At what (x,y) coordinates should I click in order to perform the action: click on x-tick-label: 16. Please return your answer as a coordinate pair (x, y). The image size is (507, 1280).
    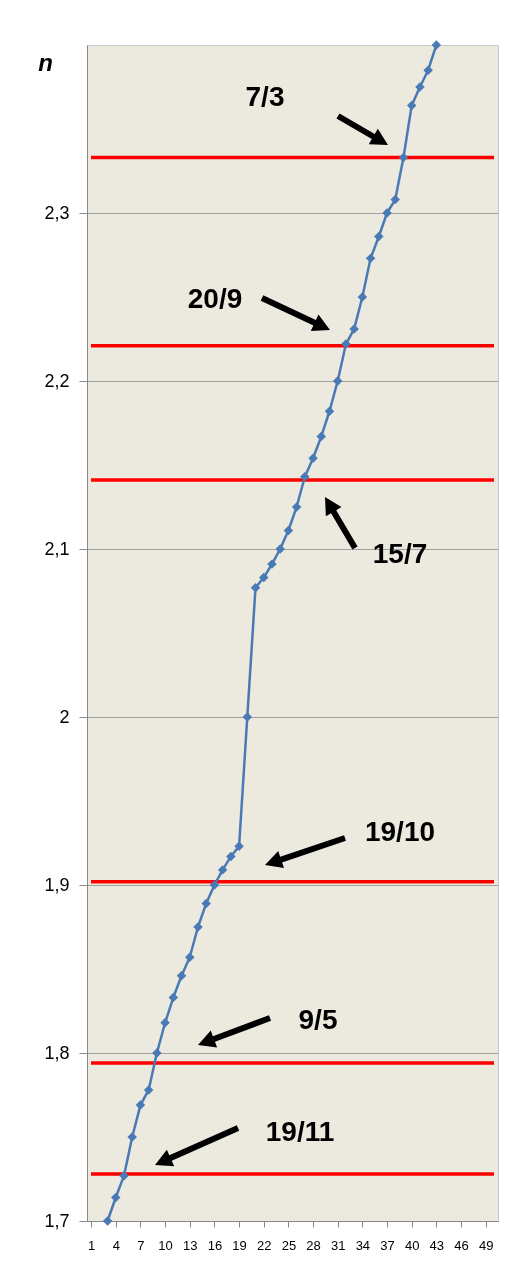
    Looking at the image, I should click on (215, 1245).